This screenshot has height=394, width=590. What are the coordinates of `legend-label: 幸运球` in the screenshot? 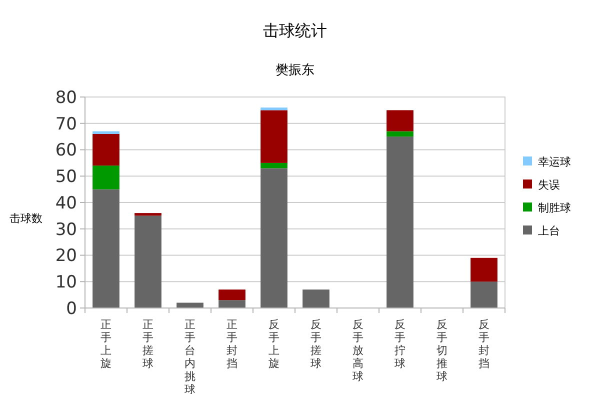 It's located at (554, 161).